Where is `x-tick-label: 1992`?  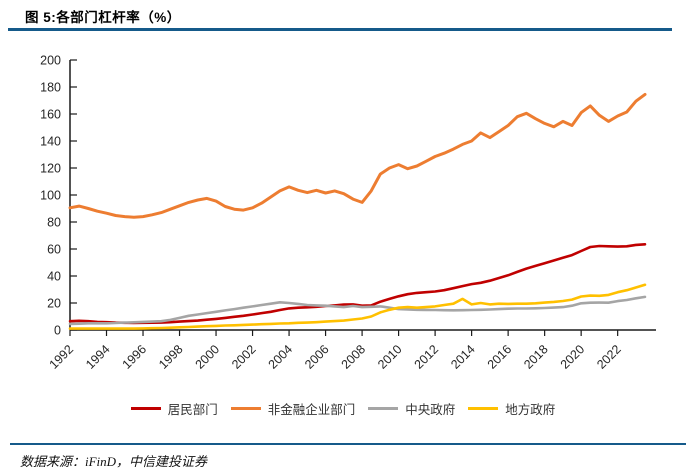
x-tick-label: 1992 is located at coordinates (62, 357).